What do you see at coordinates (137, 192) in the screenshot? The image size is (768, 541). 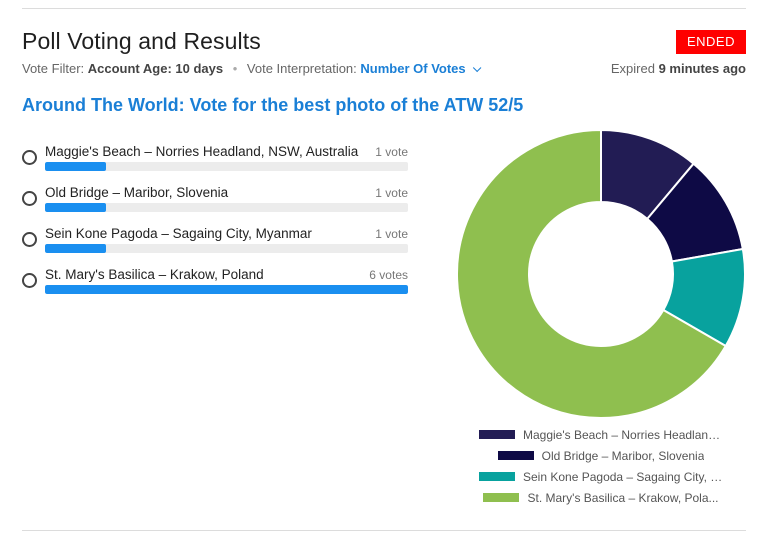 I see `option-label: Old Bridge – Maribor, Slovenia` at bounding box center [137, 192].